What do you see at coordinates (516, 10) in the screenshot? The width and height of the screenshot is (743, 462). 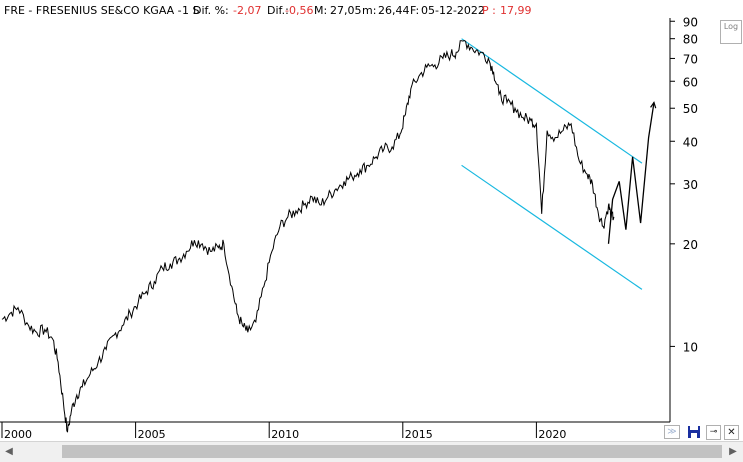 I see `price-value: 17,99` at bounding box center [516, 10].